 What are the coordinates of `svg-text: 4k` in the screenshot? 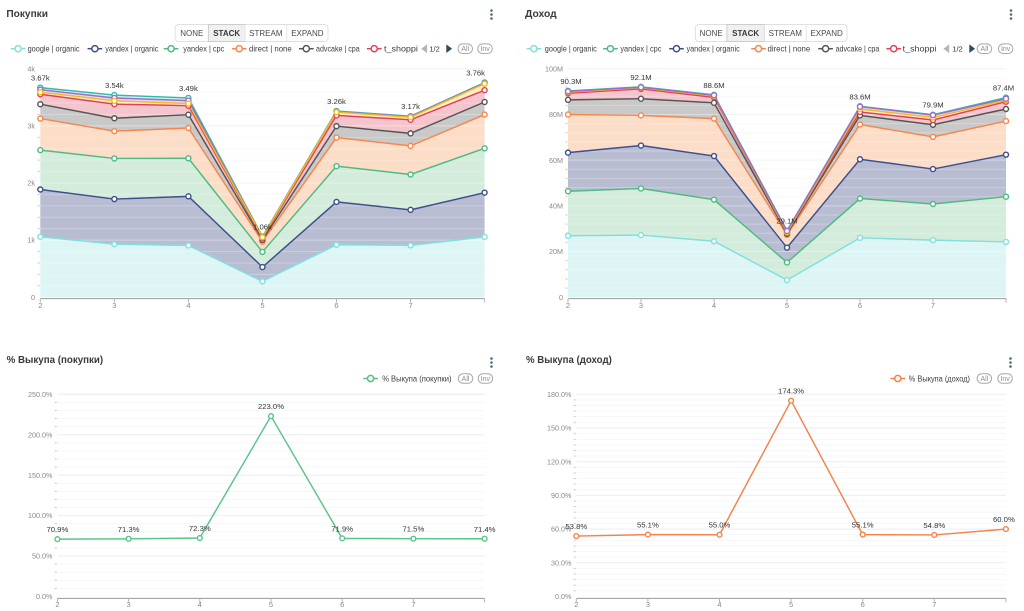 It's located at (31, 68).